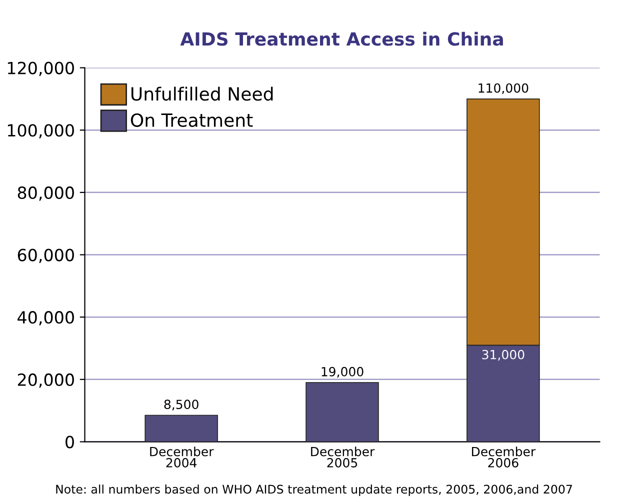 This screenshot has width=628, height=502. I want to click on total-label: 8,500, so click(181, 405).